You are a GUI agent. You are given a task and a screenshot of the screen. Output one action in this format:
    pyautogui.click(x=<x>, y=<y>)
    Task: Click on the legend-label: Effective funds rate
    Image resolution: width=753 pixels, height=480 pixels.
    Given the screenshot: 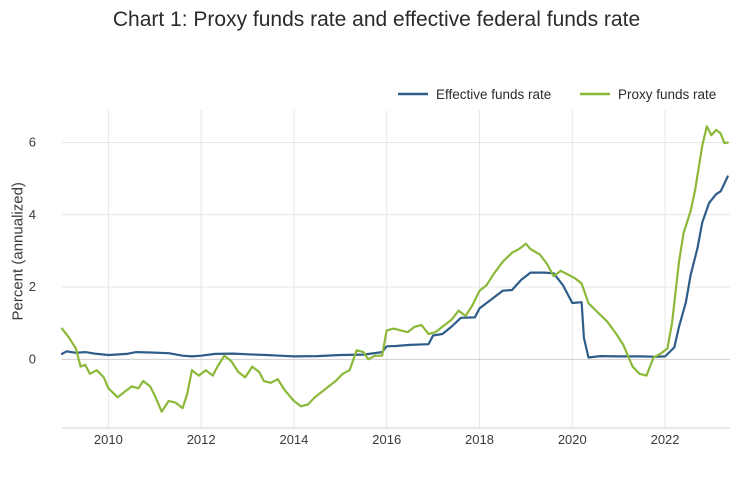 What is the action you would take?
    pyautogui.click(x=493, y=94)
    